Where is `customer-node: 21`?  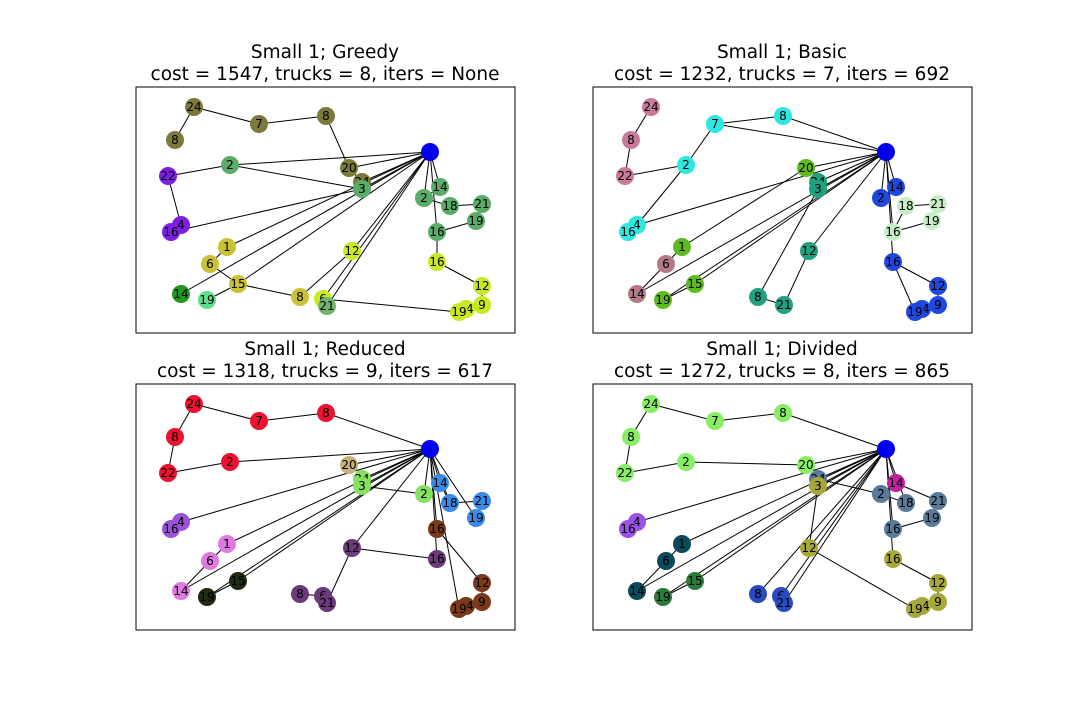
customer-node: 21 is located at coordinates (327, 306).